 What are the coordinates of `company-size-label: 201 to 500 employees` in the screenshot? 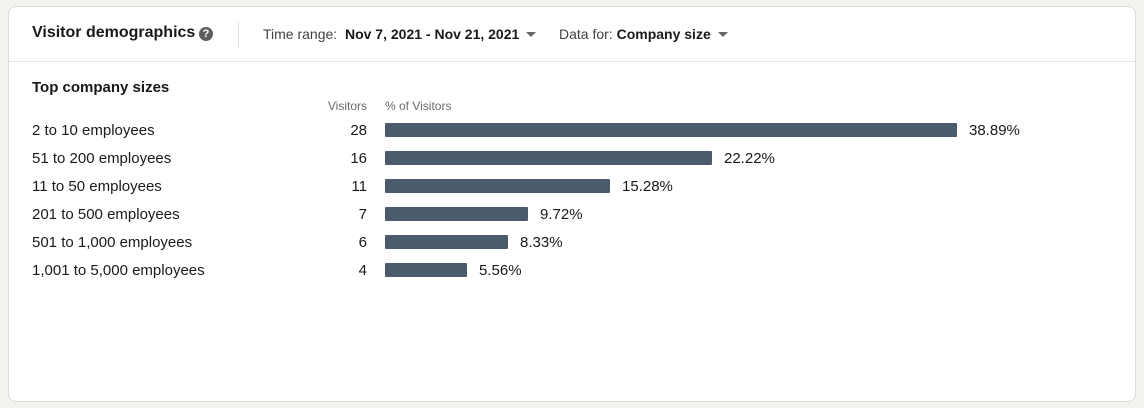 It's located at (106, 214).